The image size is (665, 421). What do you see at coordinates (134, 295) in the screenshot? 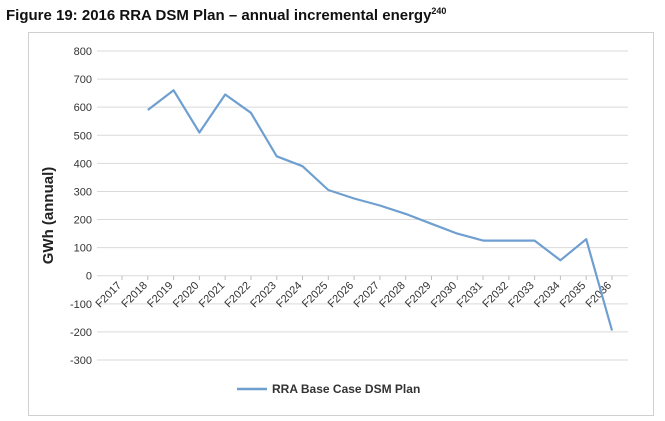
I see `x-tick-label: F2018` at bounding box center [134, 295].